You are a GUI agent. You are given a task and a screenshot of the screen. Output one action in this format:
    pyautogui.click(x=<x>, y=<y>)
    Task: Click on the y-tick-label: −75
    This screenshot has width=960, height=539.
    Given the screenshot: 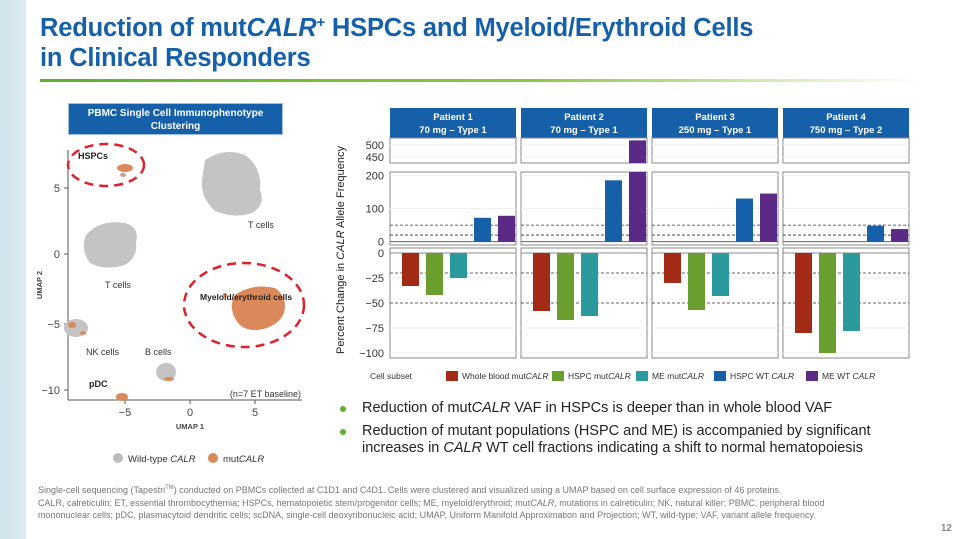 What is the action you would take?
    pyautogui.click(x=374, y=329)
    